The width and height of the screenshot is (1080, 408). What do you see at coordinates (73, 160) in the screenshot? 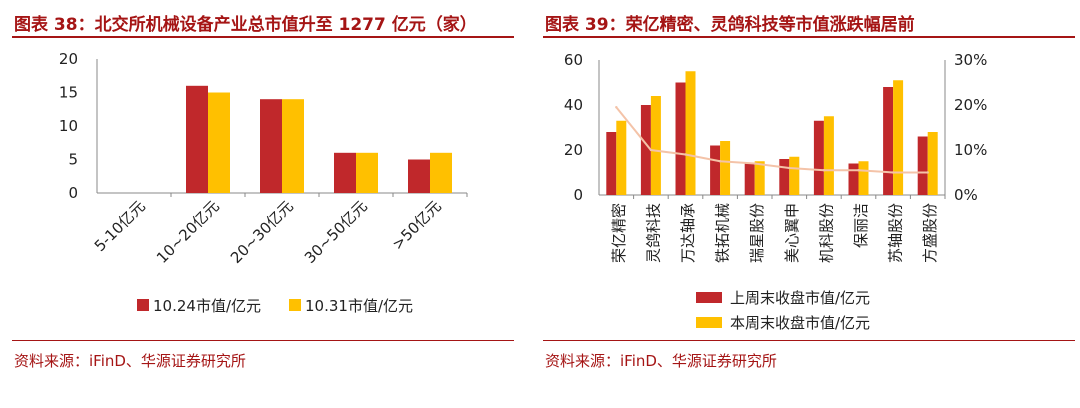
I see `y-tick-label: 5` at bounding box center [73, 160].